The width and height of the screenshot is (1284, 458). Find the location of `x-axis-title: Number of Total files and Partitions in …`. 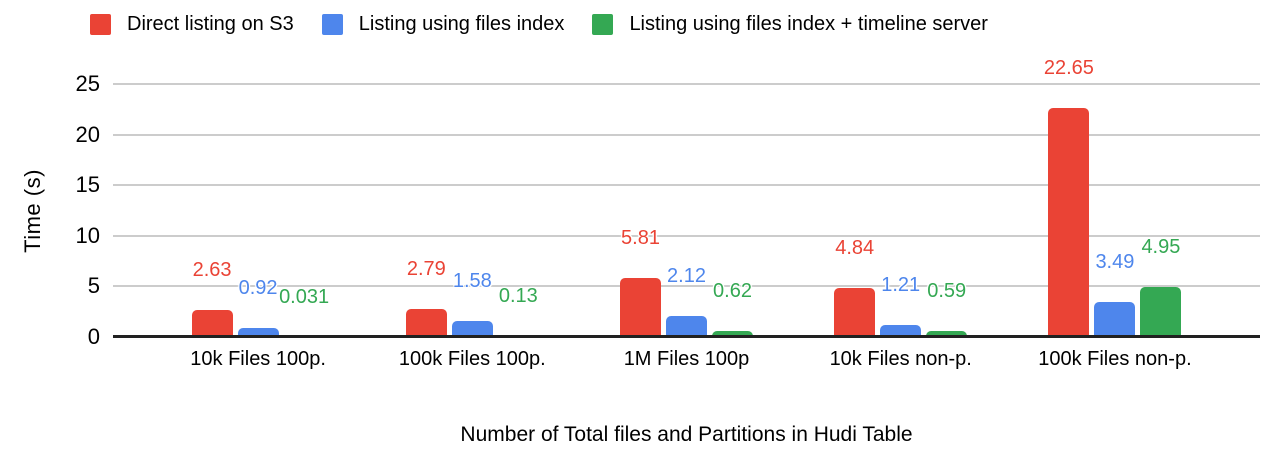

x-axis-title: Number of Total files and Partitions in … is located at coordinates (686, 434).